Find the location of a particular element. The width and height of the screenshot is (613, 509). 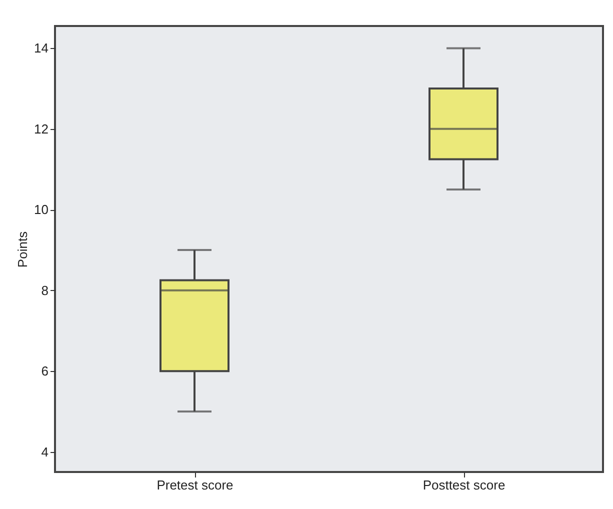

y-tick-label: 4 is located at coordinates (44, 452).